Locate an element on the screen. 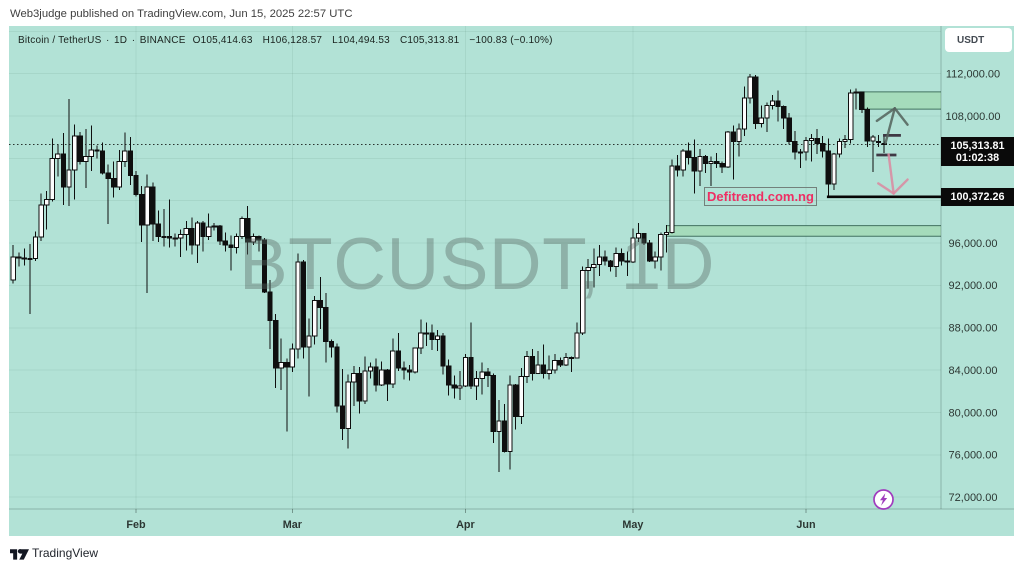 This screenshot has height=570, width=1024. ohlc-open: O105,414.63 is located at coordinates (223, 40).